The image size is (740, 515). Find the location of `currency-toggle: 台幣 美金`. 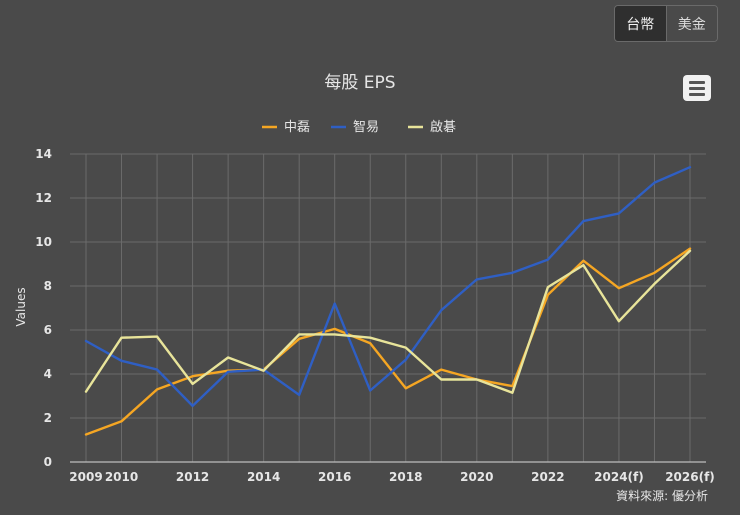

currency-toggle: 台幣 美金 is located at coordinates (666, 23).